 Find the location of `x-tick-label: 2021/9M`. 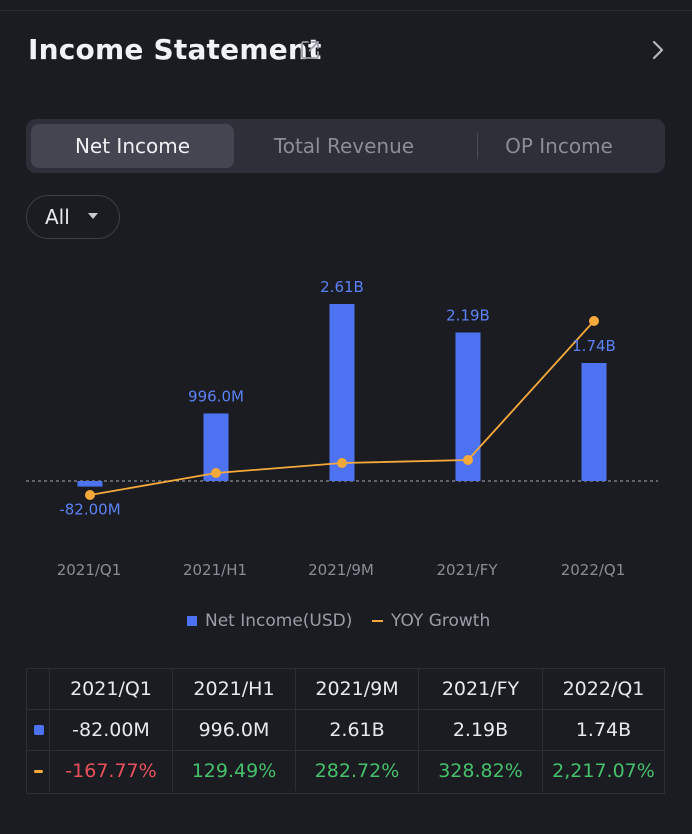

x-tick-label: 2021/9M is located at coordinates (341, 570).